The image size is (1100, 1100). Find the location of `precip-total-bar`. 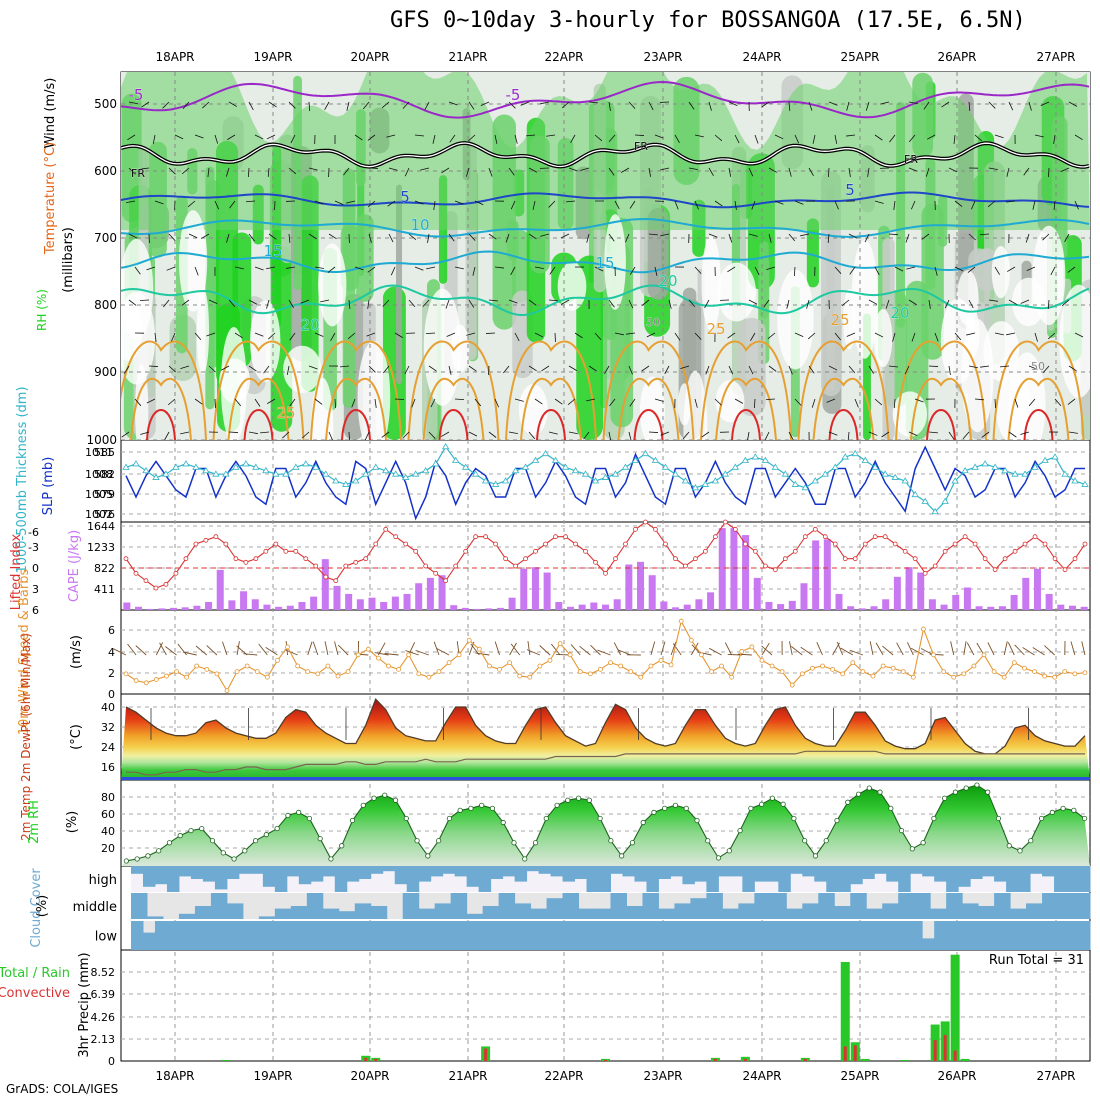

precip-total-bar is located at coordinates (865, 1059).